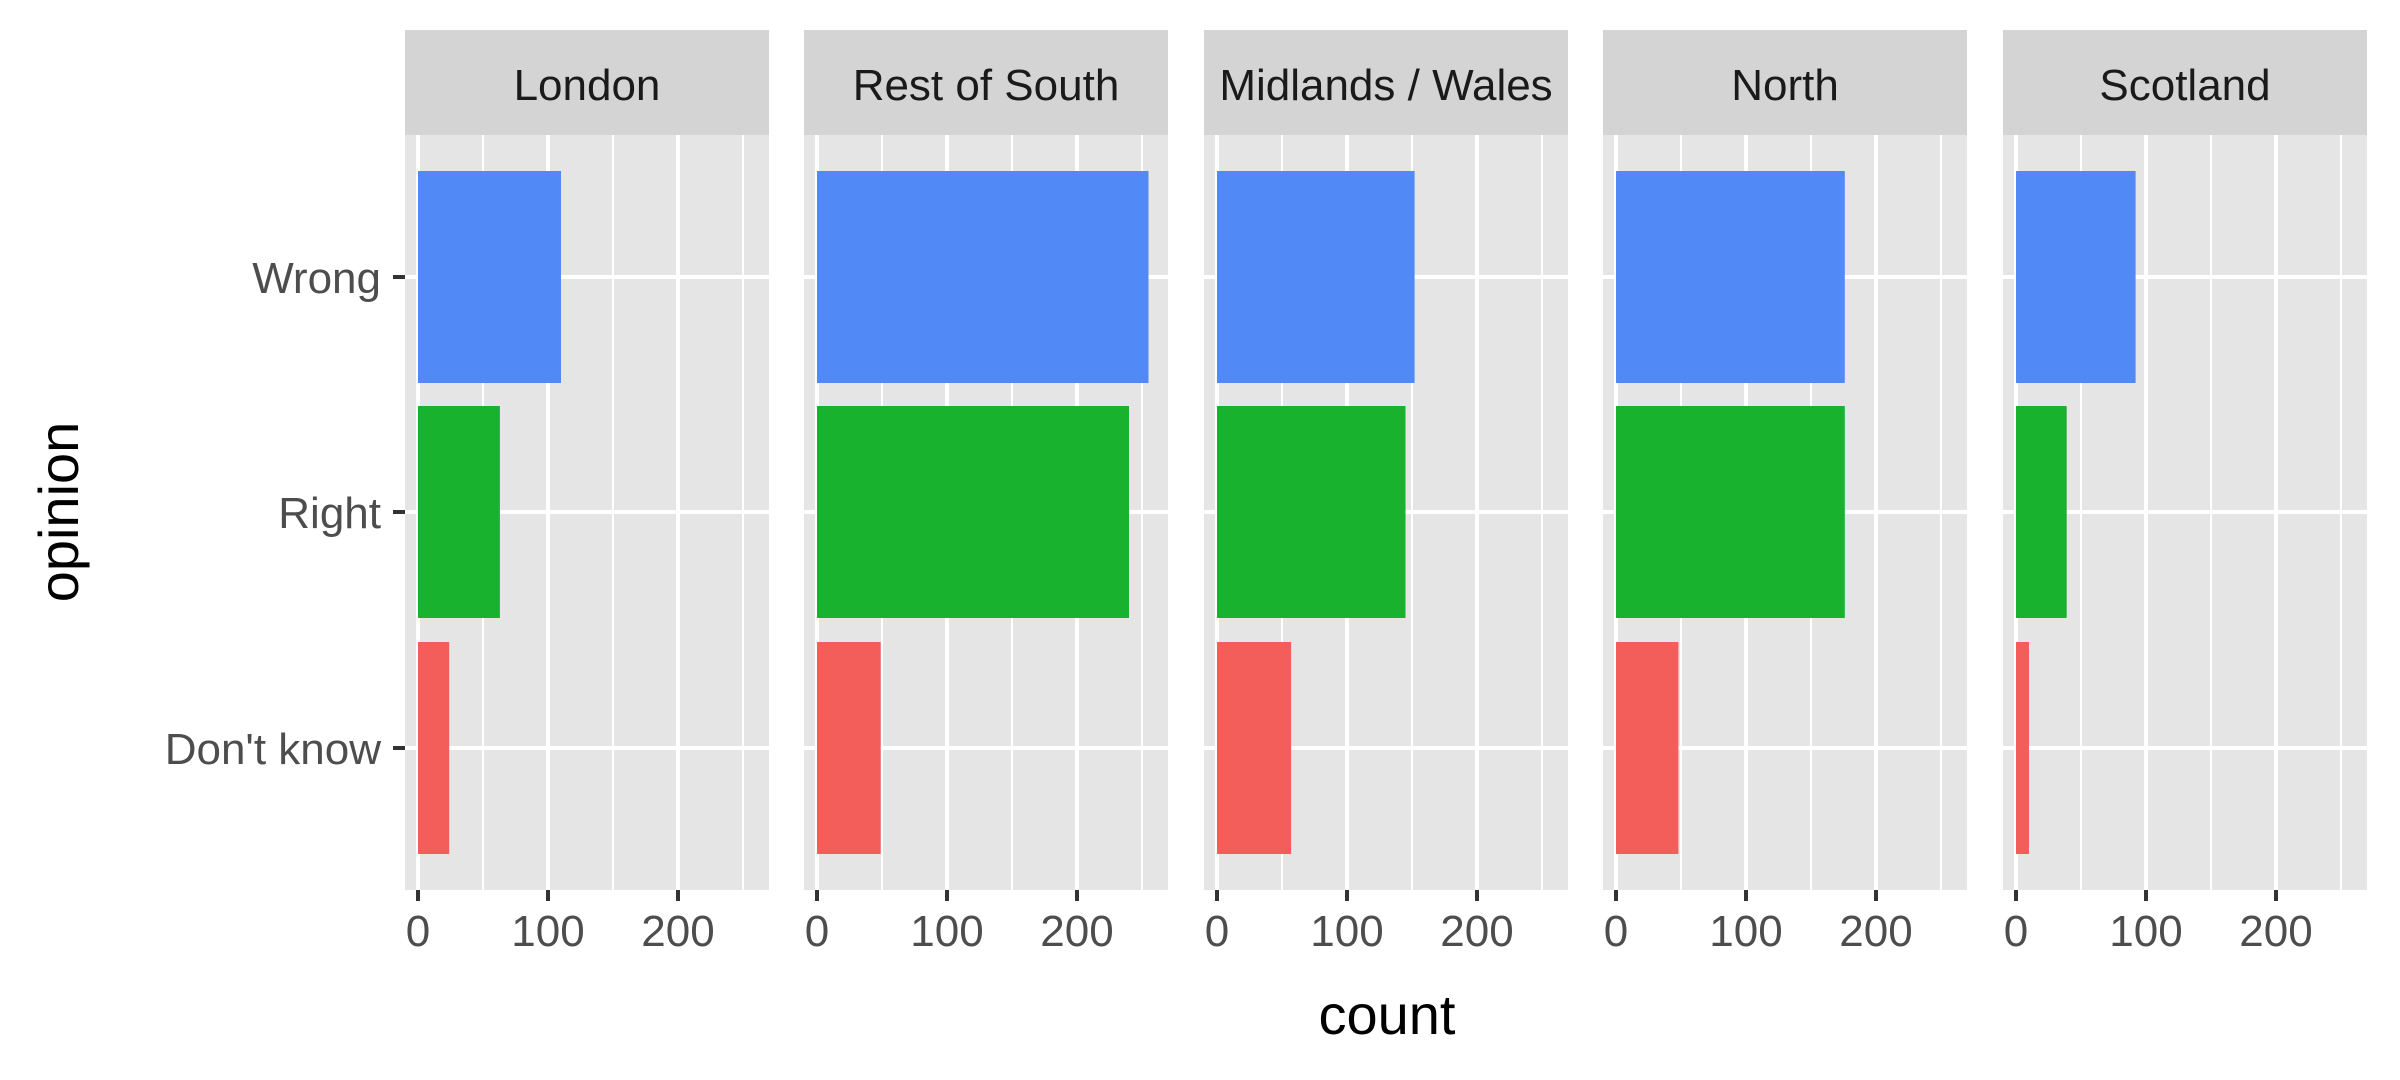 This screenshot has width=2400, height=1080. Describe the element at coordinates (2022, 748) in the screenshot. I see `bar-scotland-don-t-know` at that location.